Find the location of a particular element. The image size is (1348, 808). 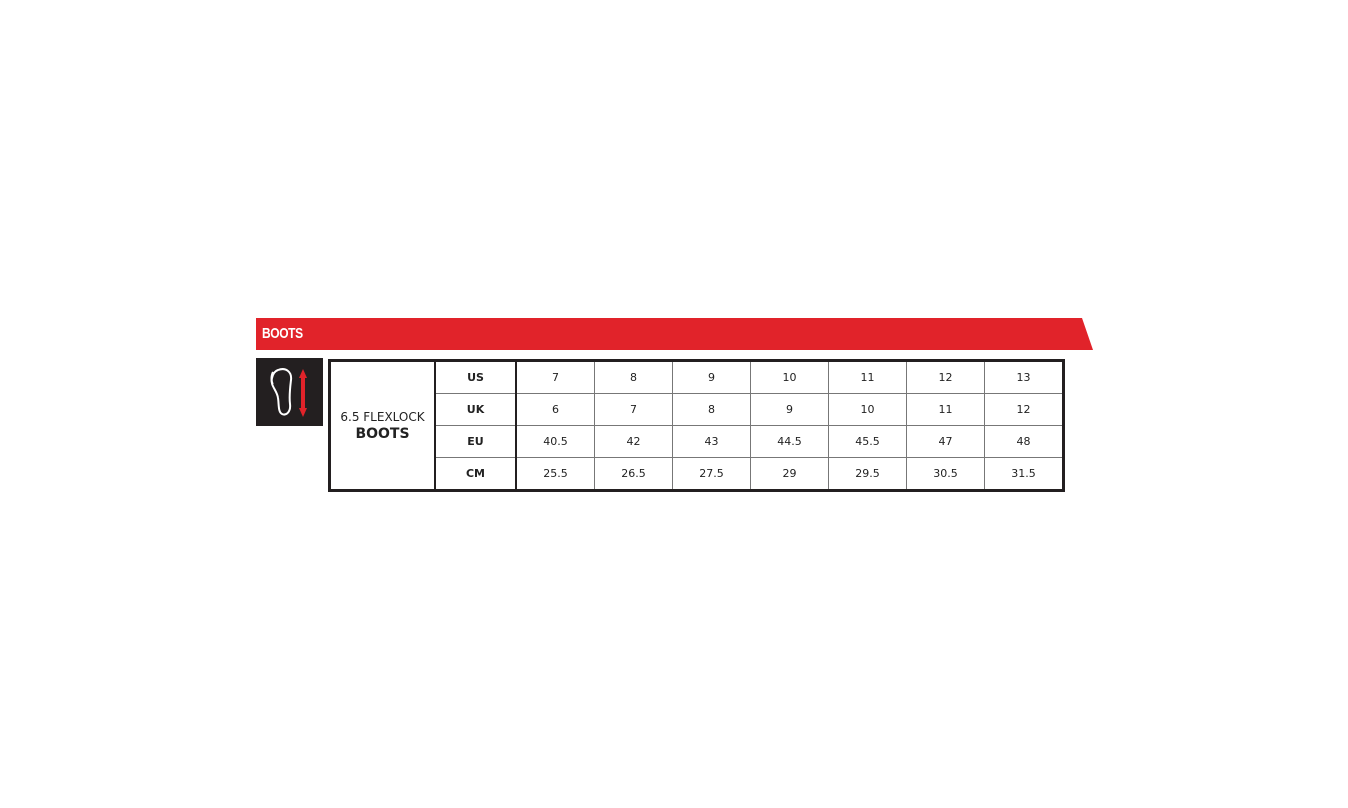

section-banner: BOOTS is located at coordinates (674, 334).